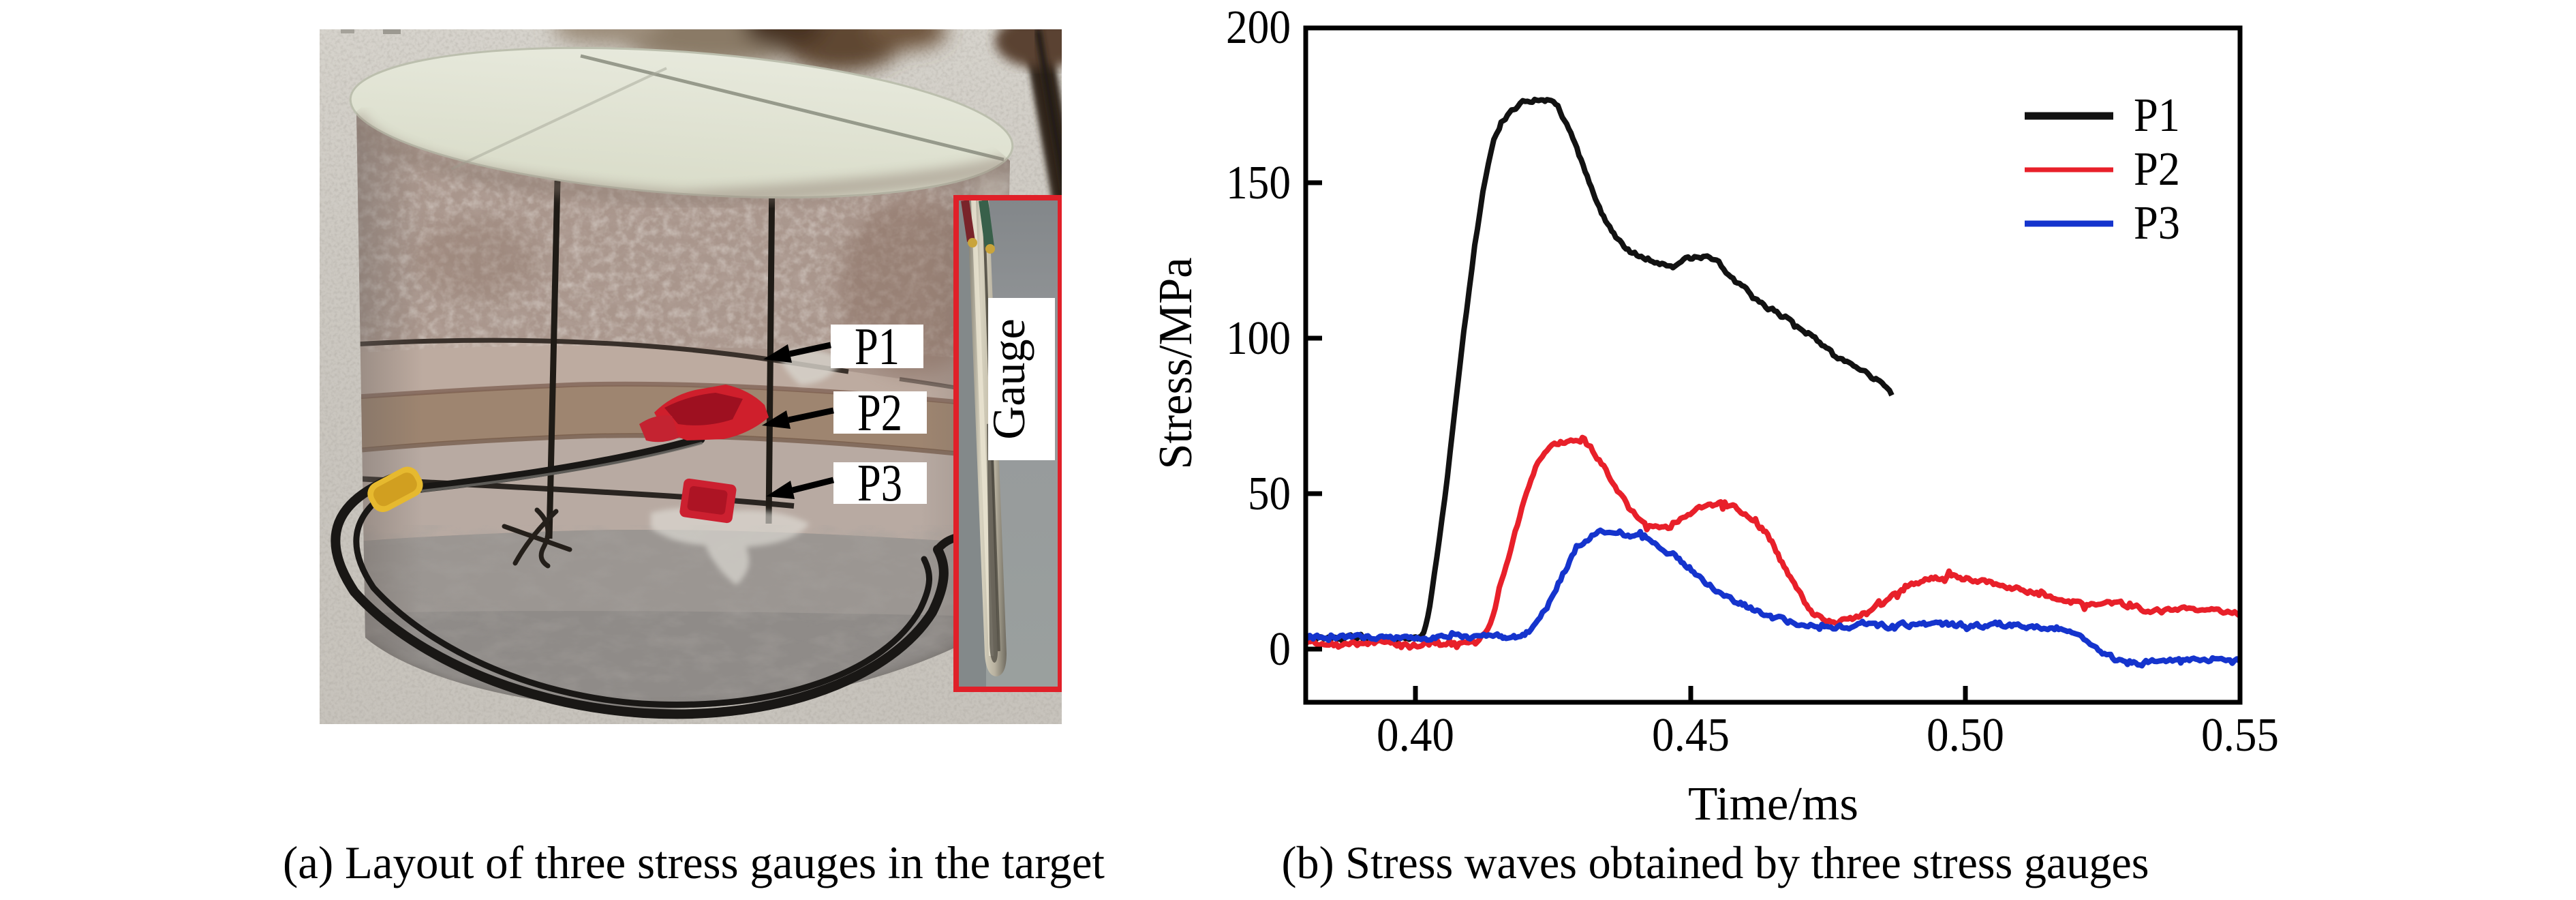  I want to click on svg-text: 150, so click(1258, 183).